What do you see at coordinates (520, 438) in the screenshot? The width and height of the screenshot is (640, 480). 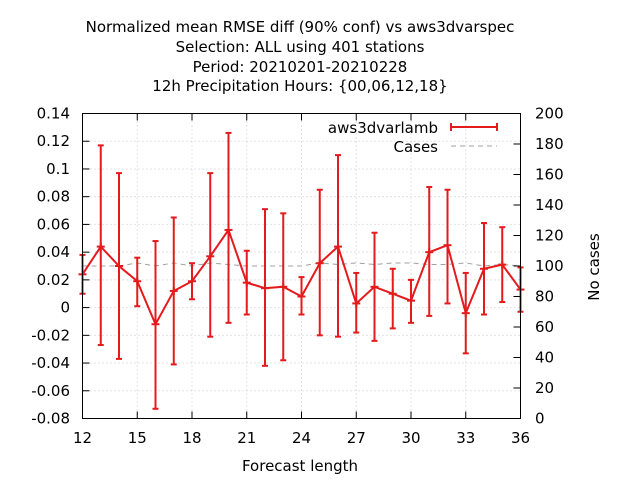 I see `x-tick-label: 36` at bounding box center [520, 438].